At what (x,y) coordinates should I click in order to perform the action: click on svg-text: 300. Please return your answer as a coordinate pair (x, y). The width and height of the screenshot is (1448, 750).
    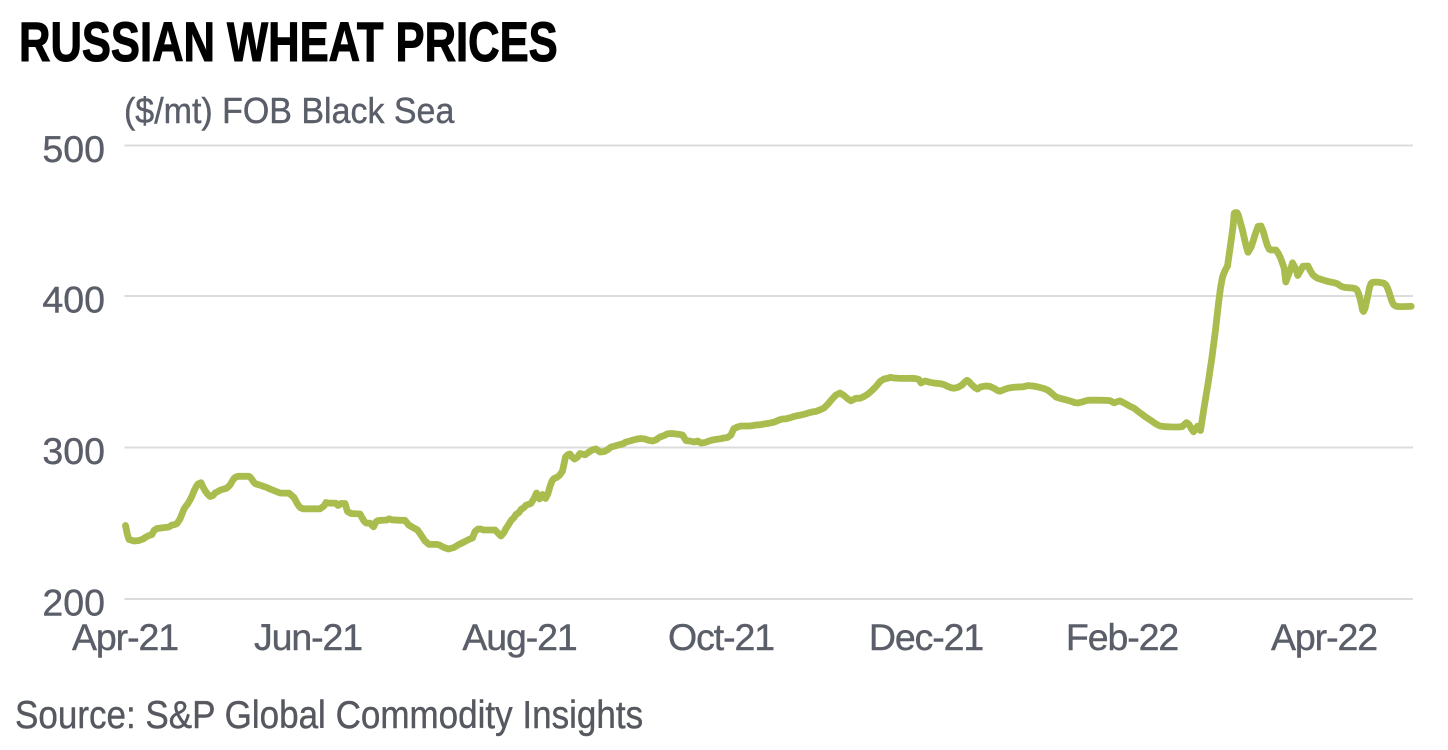
    Looking at the image, I should click on (73, 451).